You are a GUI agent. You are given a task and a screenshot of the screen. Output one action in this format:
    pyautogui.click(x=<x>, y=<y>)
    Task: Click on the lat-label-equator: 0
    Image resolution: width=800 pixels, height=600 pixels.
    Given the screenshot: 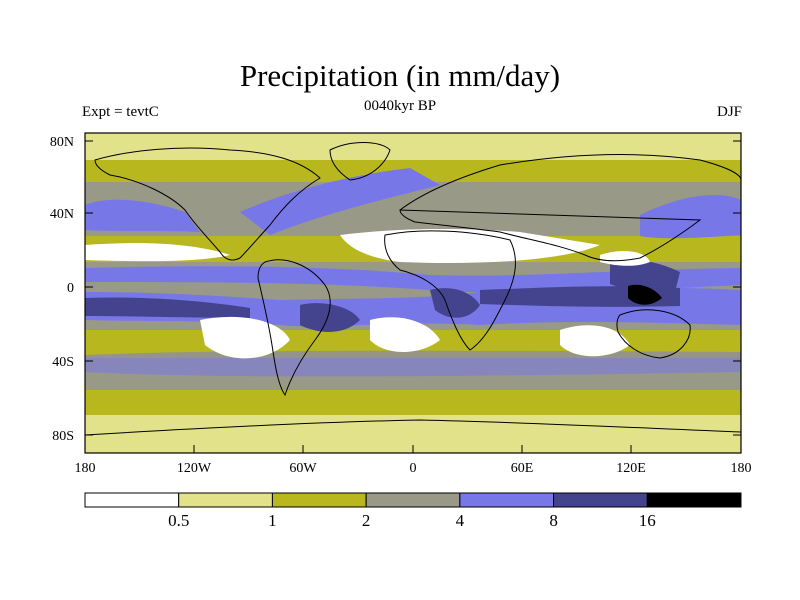 What is the action you would take?
    pyautogui.click(x=70, y=288)
    